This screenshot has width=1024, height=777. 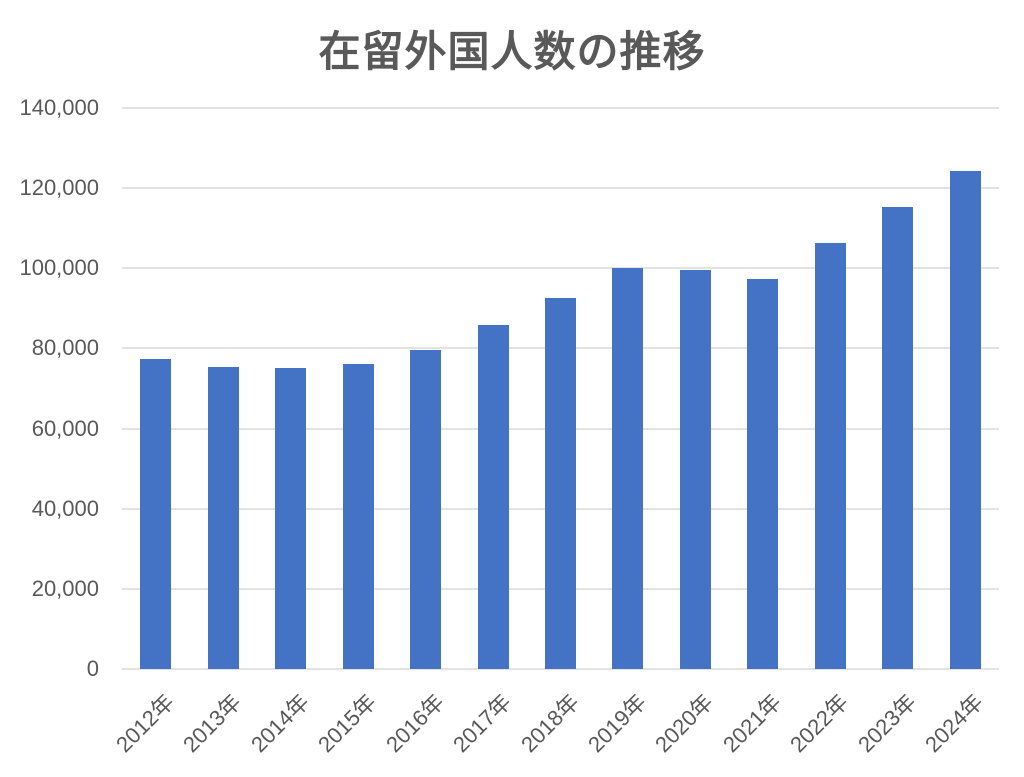 What do you see at coordinates (954, 723) in the screenshot?
I see `x-tick-label-2024: 2024年` at bounding box center [954, 723].